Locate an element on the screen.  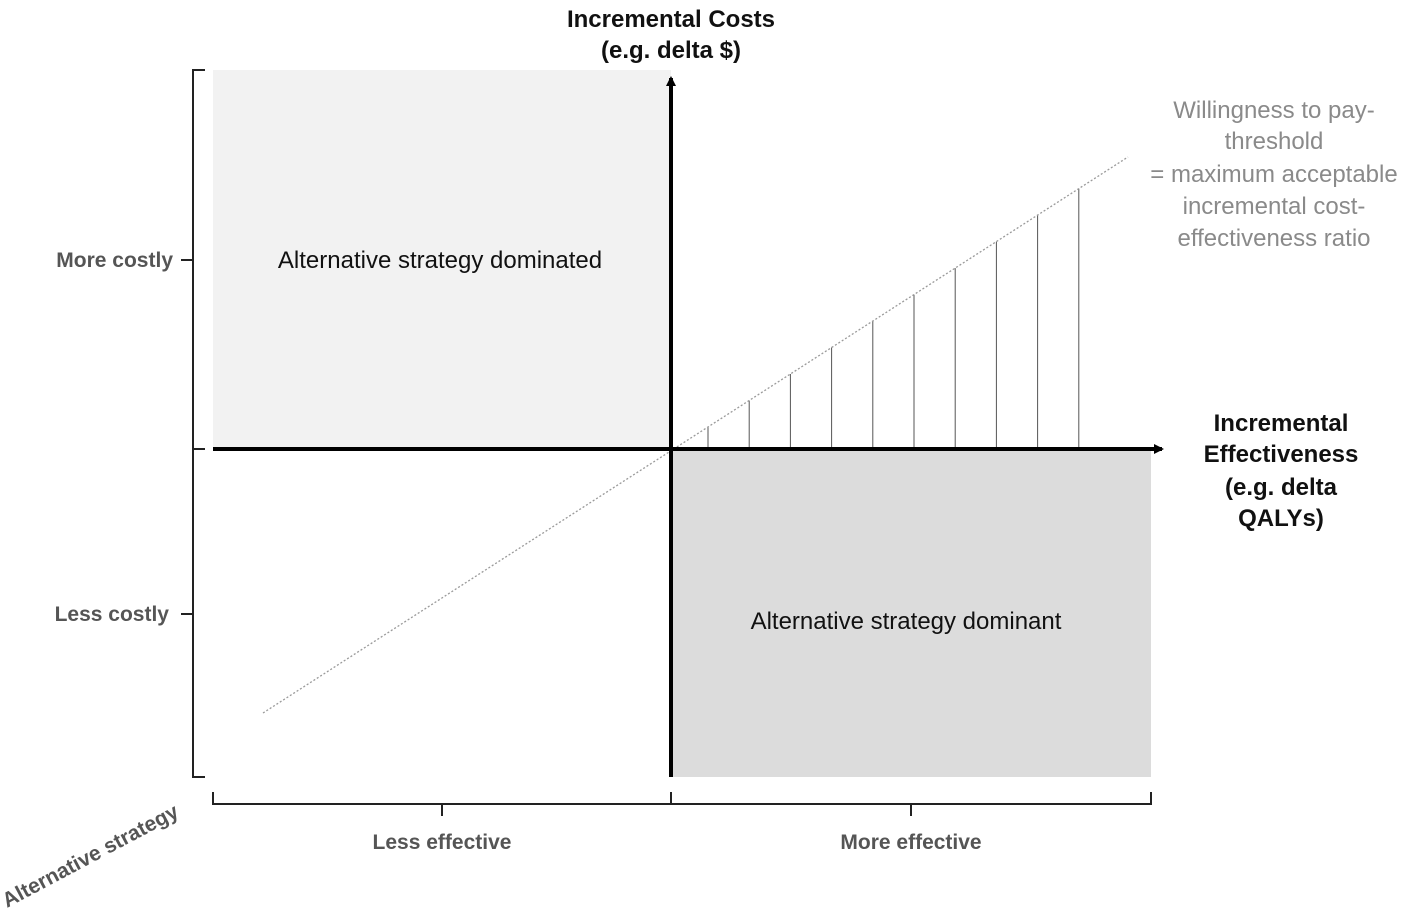
acceptable-region-hatching is located at coordinates (893, 318).